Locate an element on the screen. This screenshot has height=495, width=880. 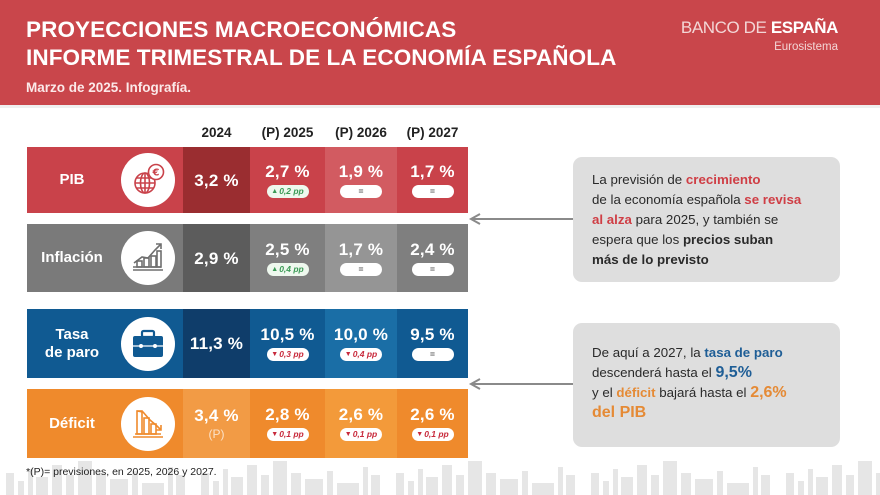
callout-text: de la economía española is located at coordinates (668, 199).